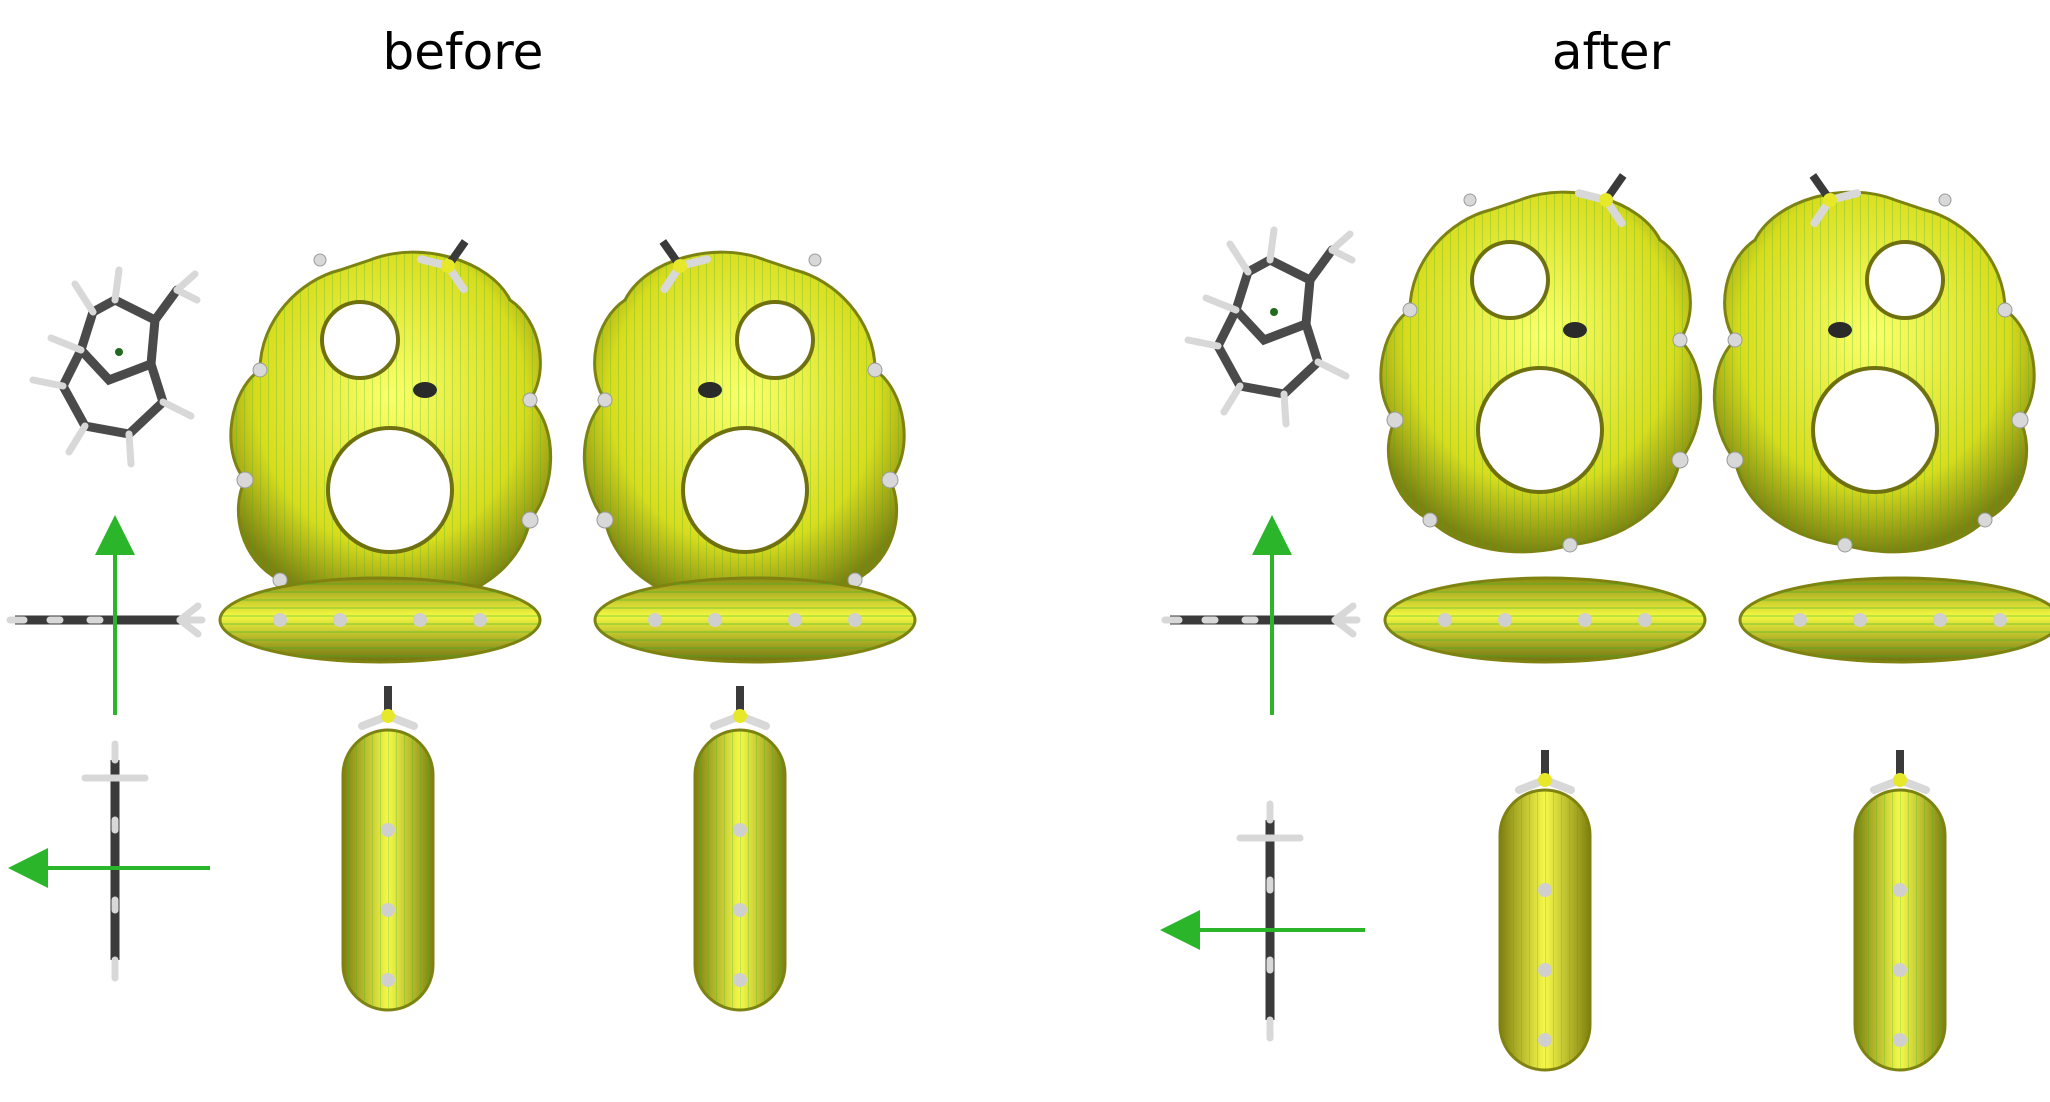  I want to click on reference-edge-view-after, so click(1262, 921).